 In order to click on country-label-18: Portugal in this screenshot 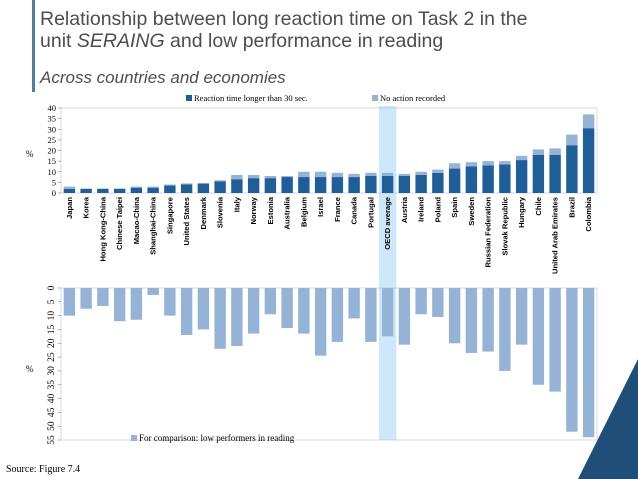, I will do `click(370, 212)`.